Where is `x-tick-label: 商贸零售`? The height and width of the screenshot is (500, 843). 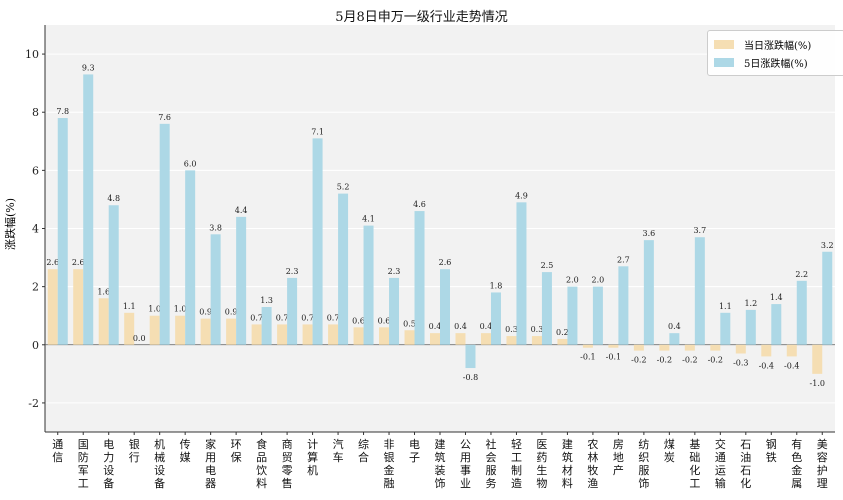 x-tick-label: 商贸零售 is located at coordinates (287, 463).